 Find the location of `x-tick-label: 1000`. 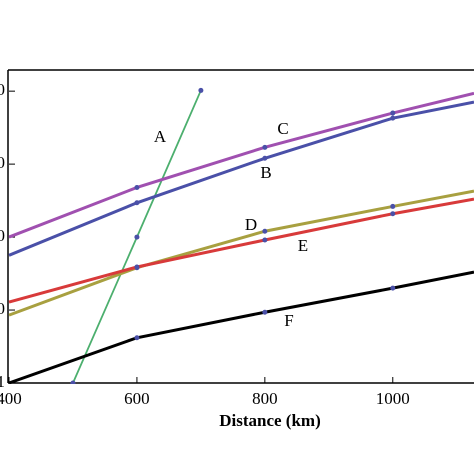

x-tick-label: 1000 is located at coordinates (393, 398).